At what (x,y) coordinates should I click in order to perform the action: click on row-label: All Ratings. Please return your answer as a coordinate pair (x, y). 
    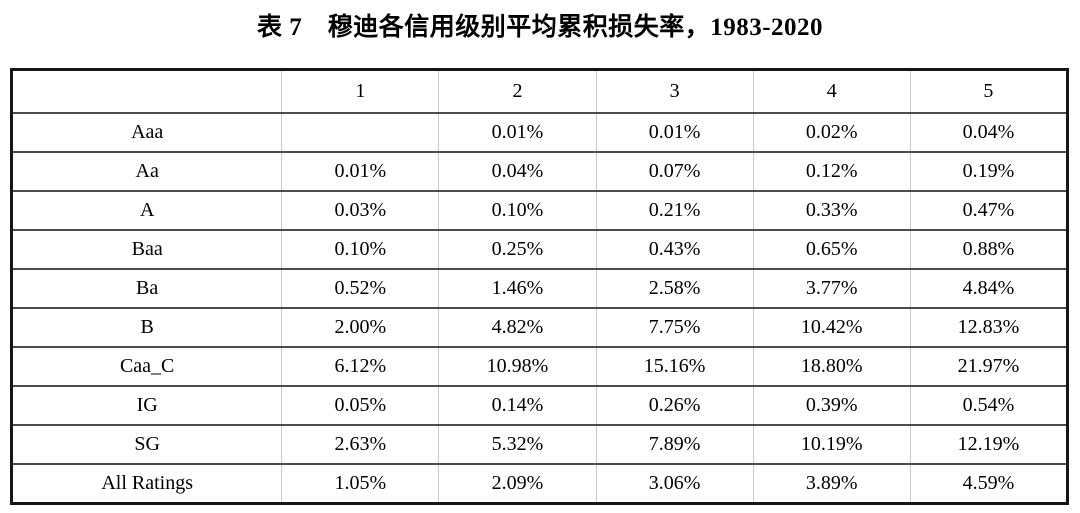
    Looking at the image, I should click on (146, 484).